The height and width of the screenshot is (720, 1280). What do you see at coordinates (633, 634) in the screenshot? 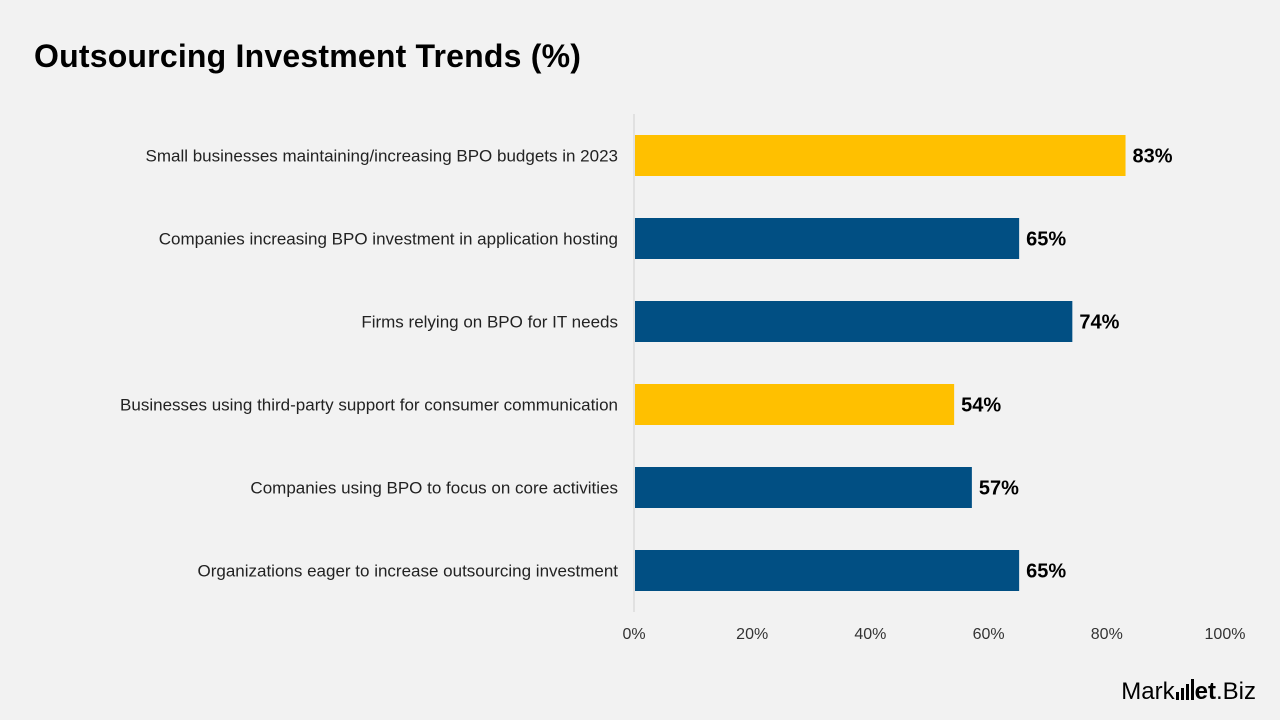
I see `x-tick-label: 0%` at bounding box center [633, 634].